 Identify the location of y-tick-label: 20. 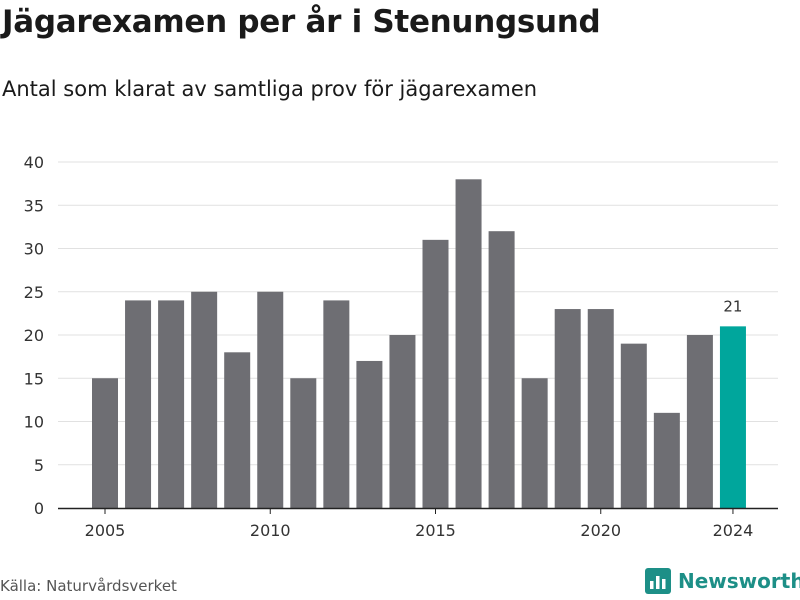
(34, 335).